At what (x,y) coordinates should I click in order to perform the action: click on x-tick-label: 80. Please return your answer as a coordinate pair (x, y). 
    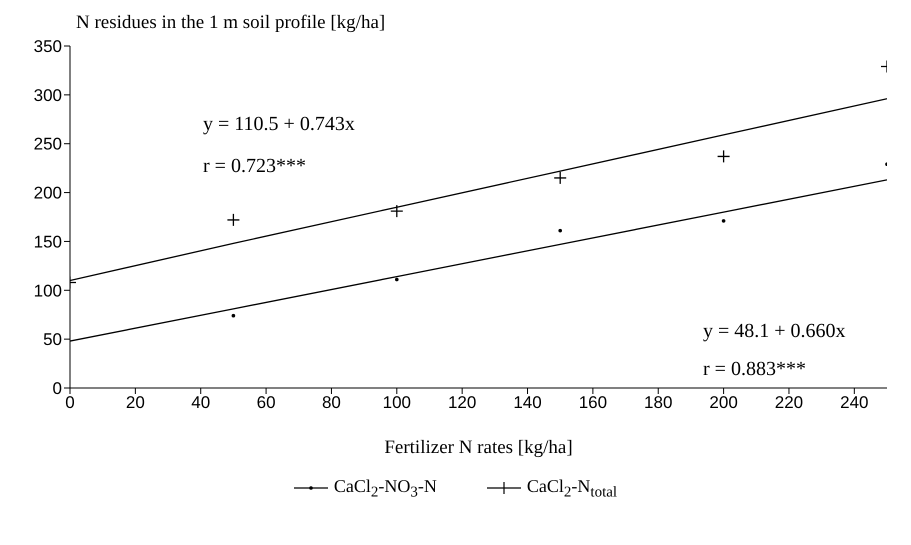
    Looking at the image, I should click on (331, 402).